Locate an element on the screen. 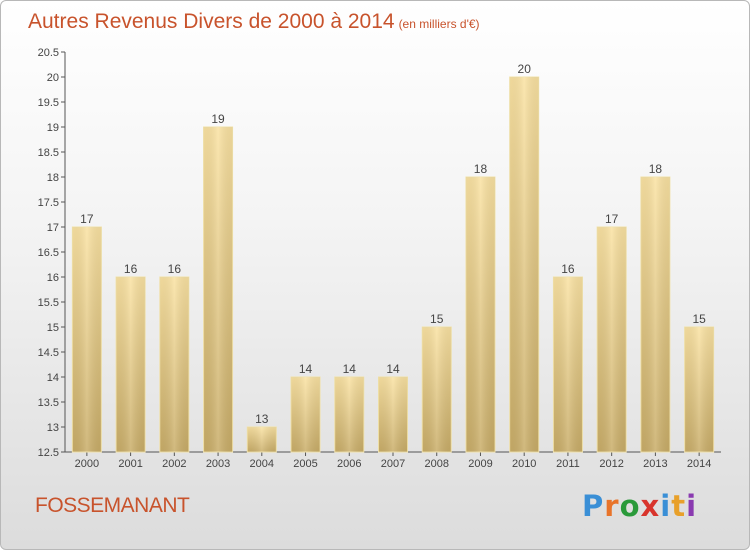 The width and height of the screenshot is (750, 550). y-tick-label: 16 is located at coordinates (53, 278).